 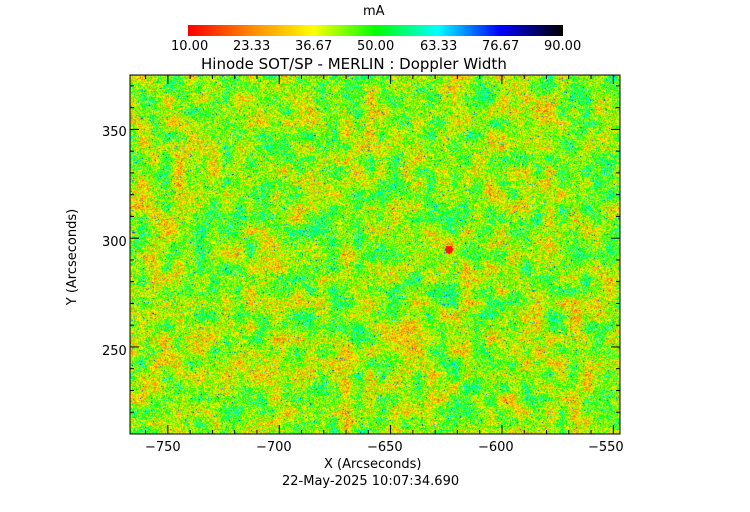 What do you see at coordinates (439, 46) in the screenshot?
I see `colorbar-tick-label: 63.33` at bounding box center [439, 46].